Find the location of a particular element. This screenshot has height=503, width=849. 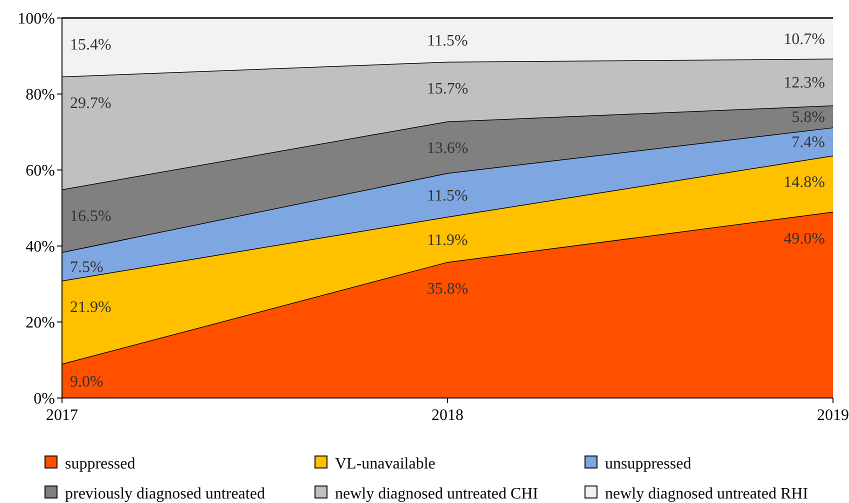

data-label: 16.5% is located at coordinates (91, 216).